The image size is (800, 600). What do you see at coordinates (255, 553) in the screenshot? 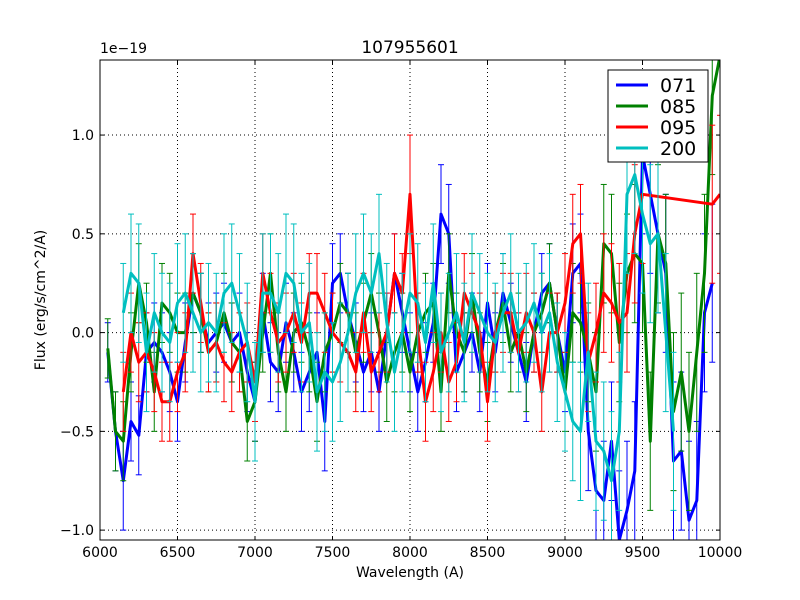
I see `x-tick-label: 7000` at bounding box center [255, 553].